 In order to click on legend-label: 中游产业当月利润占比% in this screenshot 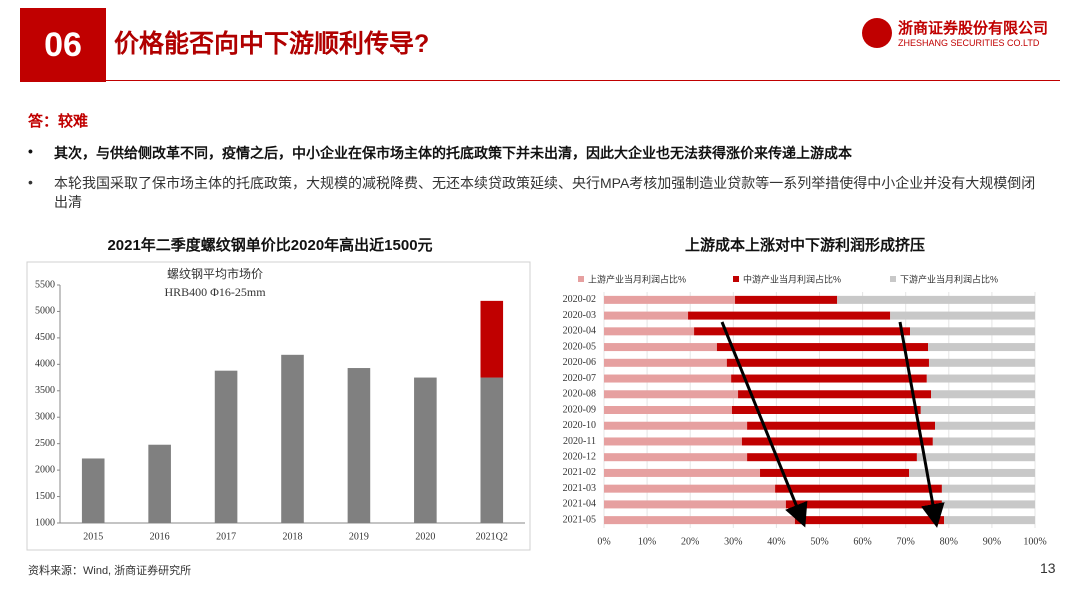, I will do `click(792, 278)`.